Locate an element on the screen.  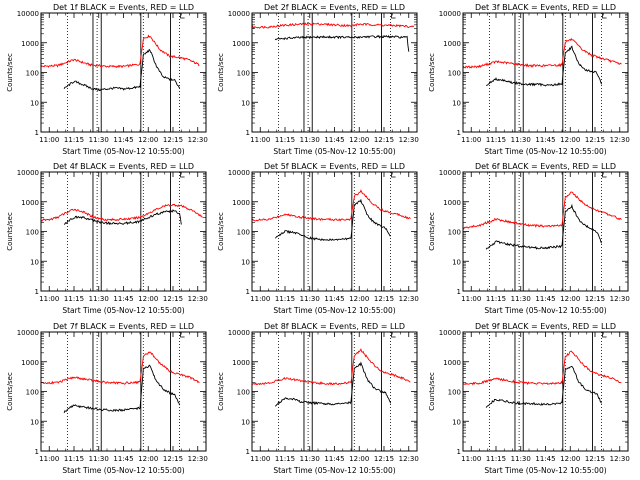
panel-title: Det 8f BLACK = Events, RED = LLD is located at coordinates (334, 326).